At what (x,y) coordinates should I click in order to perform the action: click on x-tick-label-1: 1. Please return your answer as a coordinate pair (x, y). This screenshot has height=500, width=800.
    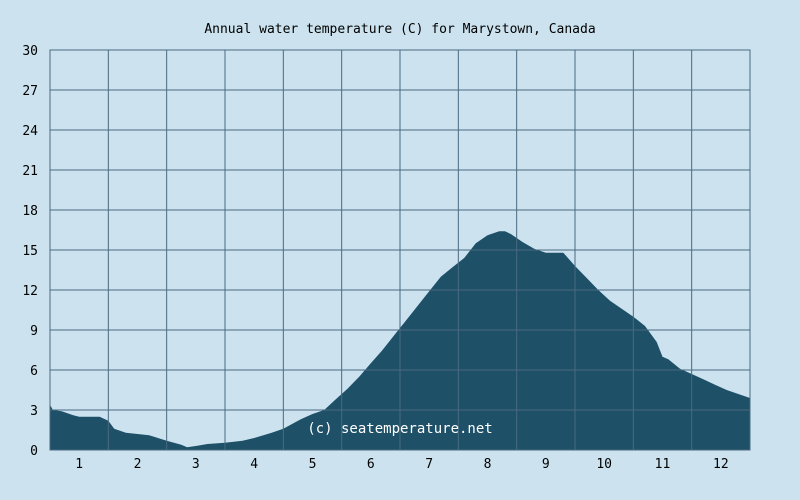
    Looking at the image, I should click on (79, 464).